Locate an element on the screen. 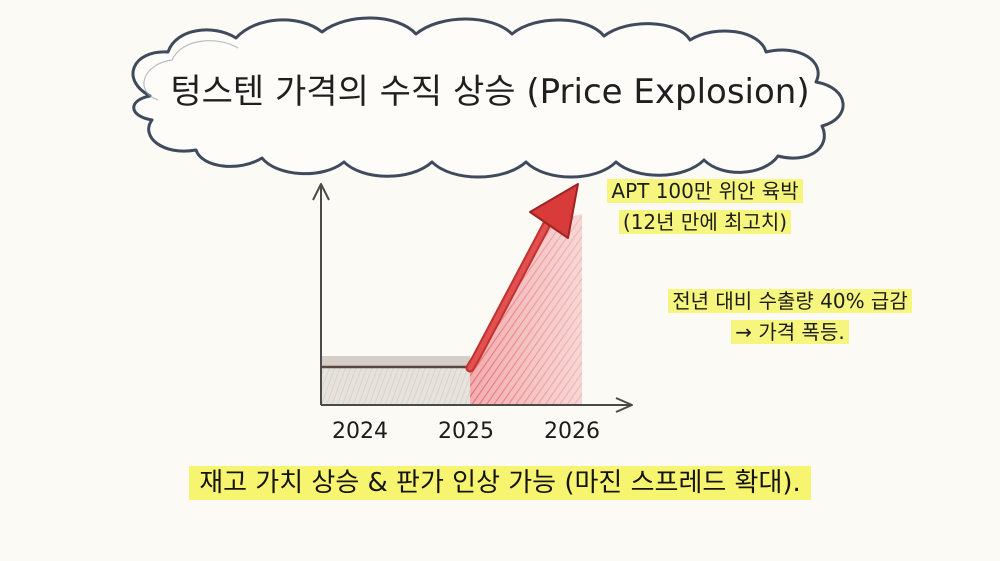  x-tick-labels: 2024 2025 2026 is located at coordinates (466, 431).